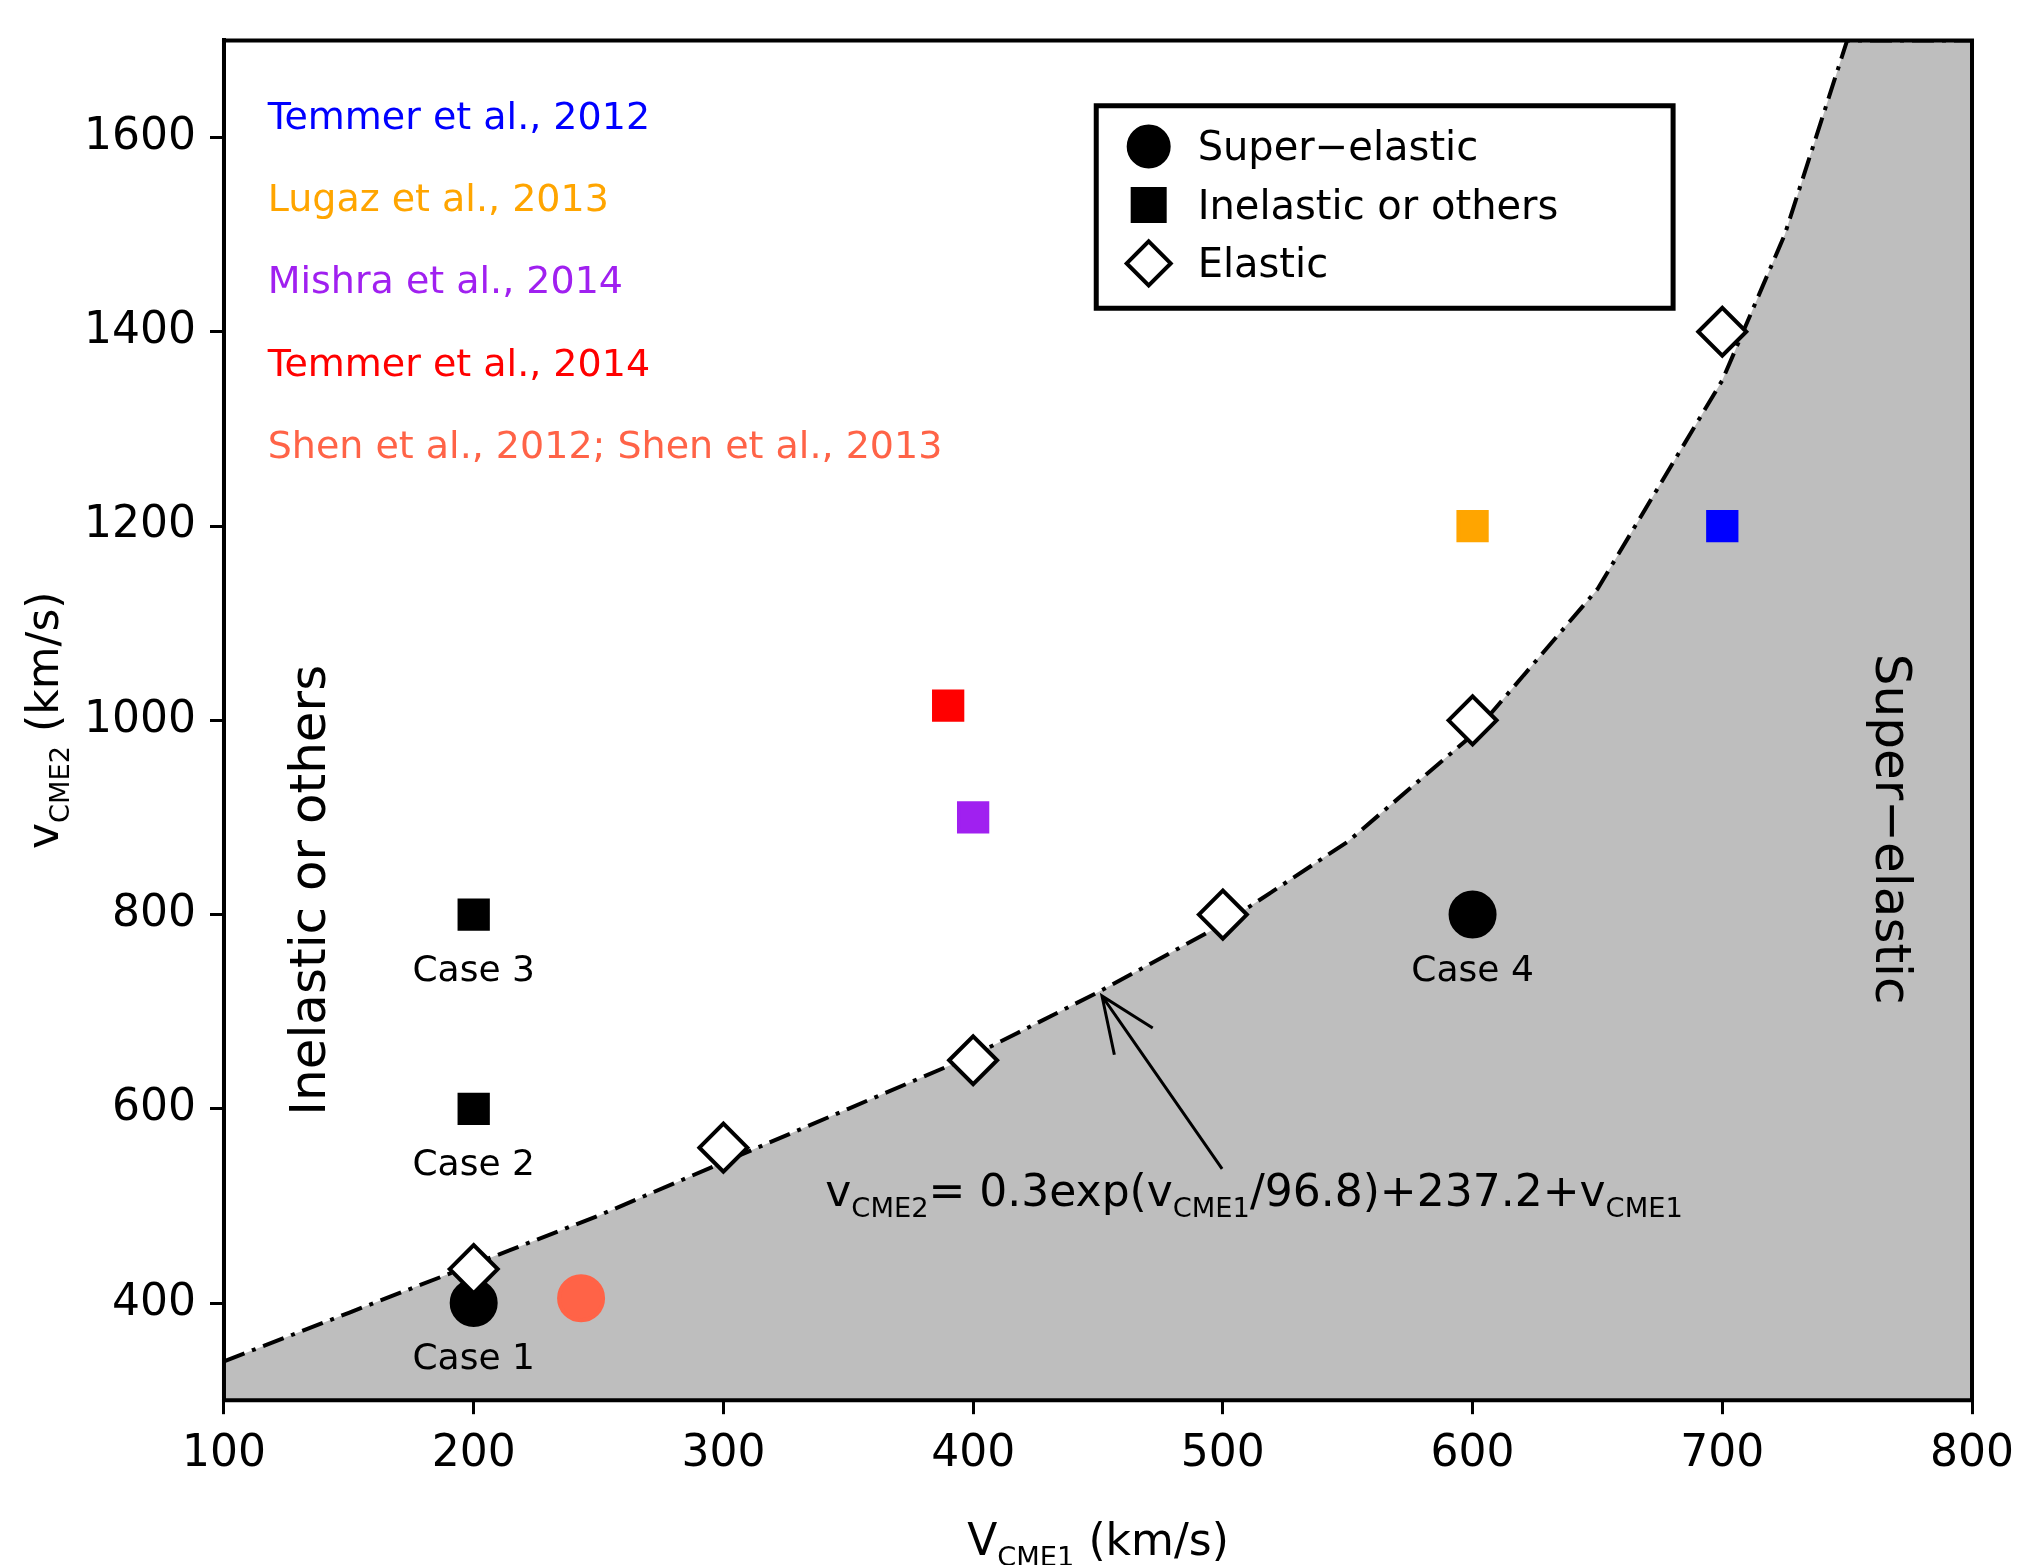 The image size is (2028, 1565). Describe the element at coordinates (139, 328) in the screenshot. I see `y-tick-label: 1400` at that location.